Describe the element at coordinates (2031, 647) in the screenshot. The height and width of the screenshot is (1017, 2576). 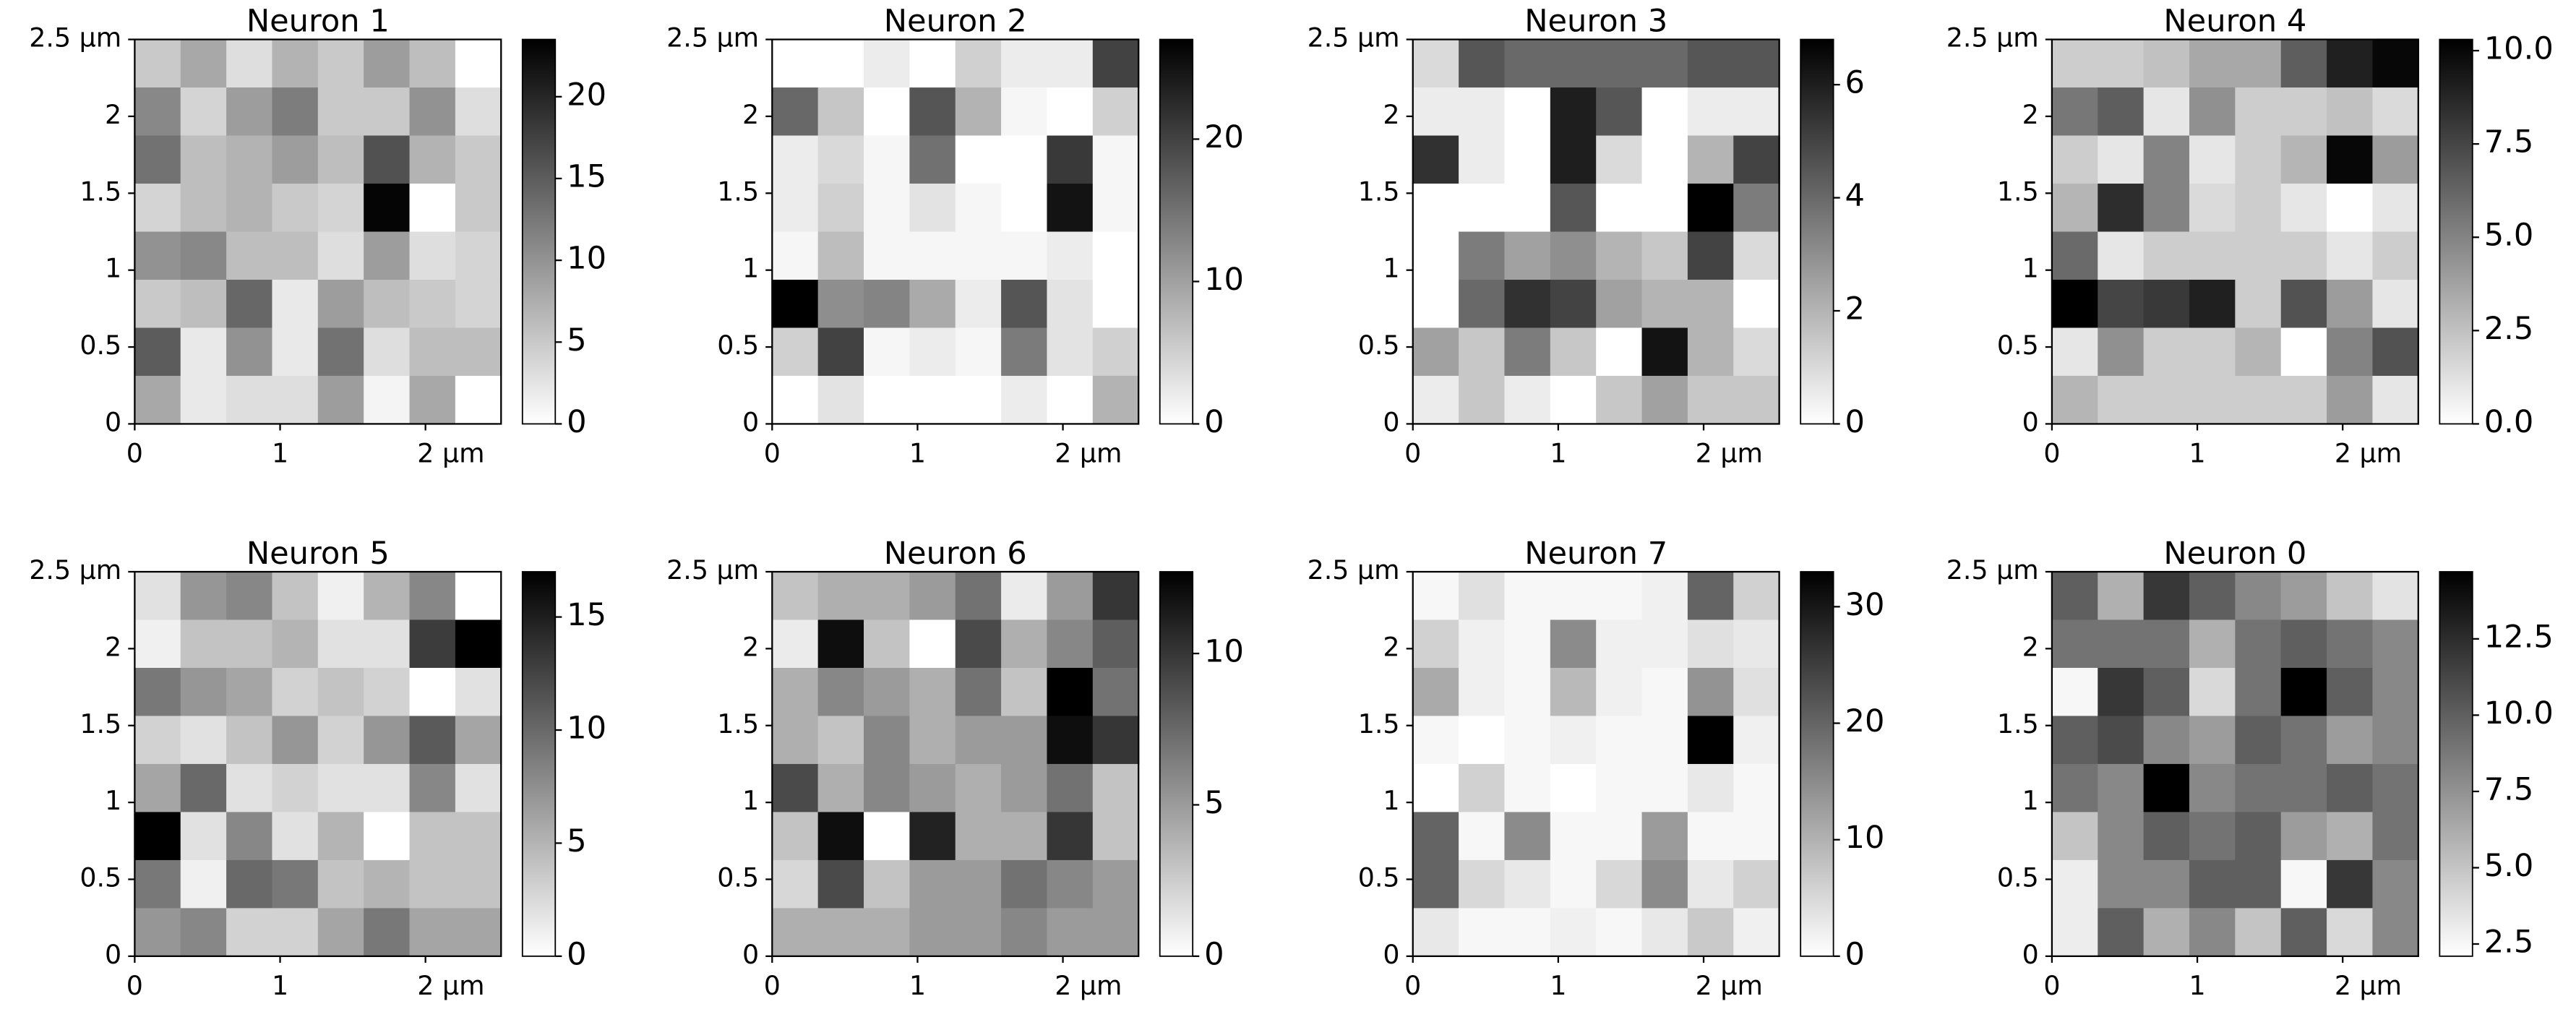
I see `y-tick-label: 2` at that location.